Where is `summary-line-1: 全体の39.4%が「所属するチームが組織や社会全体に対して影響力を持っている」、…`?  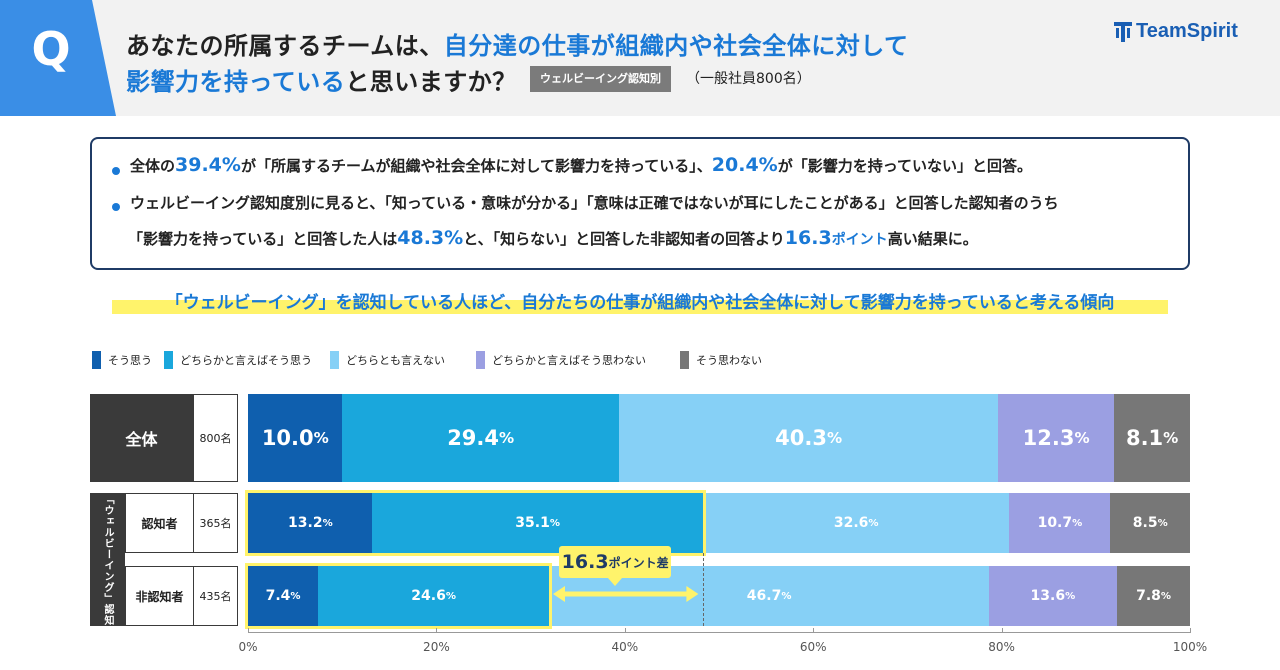 summary-line-1: 全体の39.4%が「所属するチームが組織や社会全体に対して影響力を持っている」、… is located at coordinates (581, 165).